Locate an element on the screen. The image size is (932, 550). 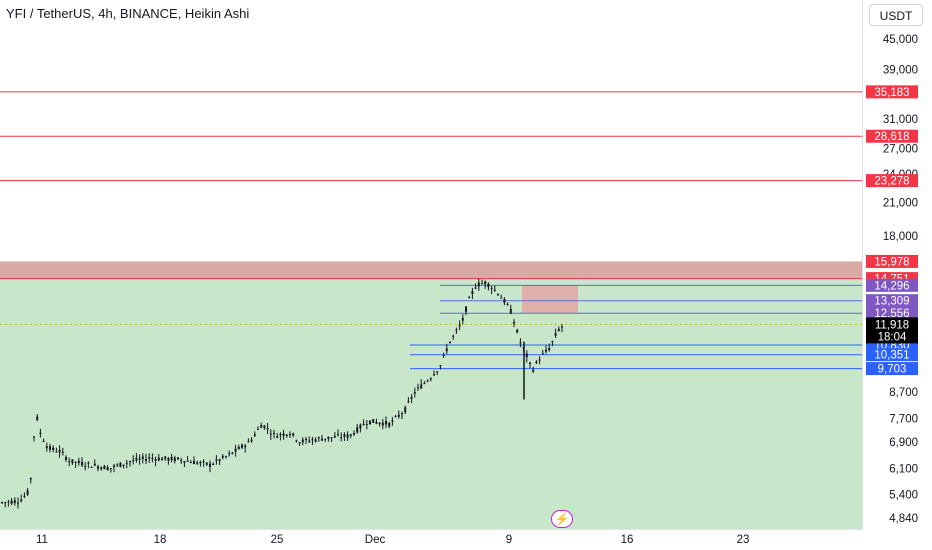
y-tick-label: 8,700 is located at coordinates (903, 393).